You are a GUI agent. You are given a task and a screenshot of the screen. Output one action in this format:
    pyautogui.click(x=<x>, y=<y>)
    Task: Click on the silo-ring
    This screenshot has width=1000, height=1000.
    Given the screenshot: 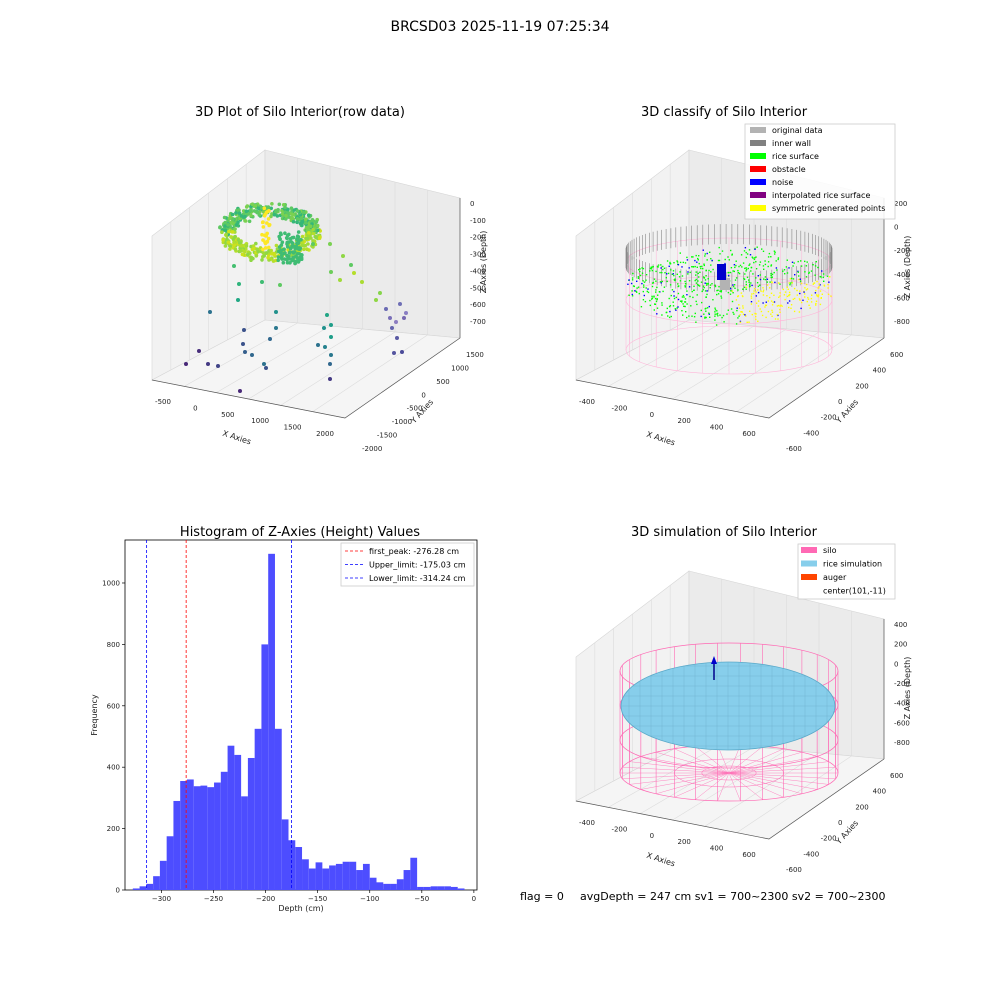 What is the action you would take?
    pyautogui.click(x=729, y=350)
    